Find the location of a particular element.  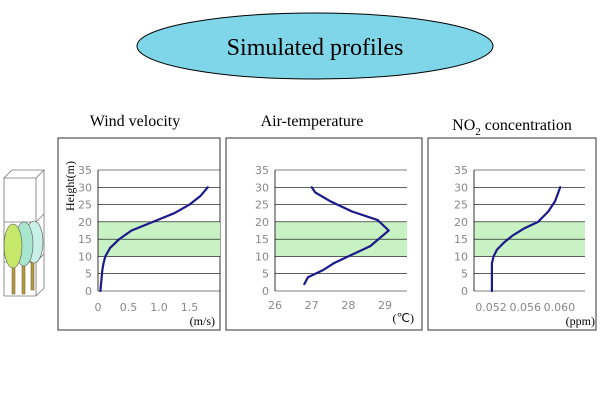

x-tick-label: 29 is located at coordinates (385, 305).